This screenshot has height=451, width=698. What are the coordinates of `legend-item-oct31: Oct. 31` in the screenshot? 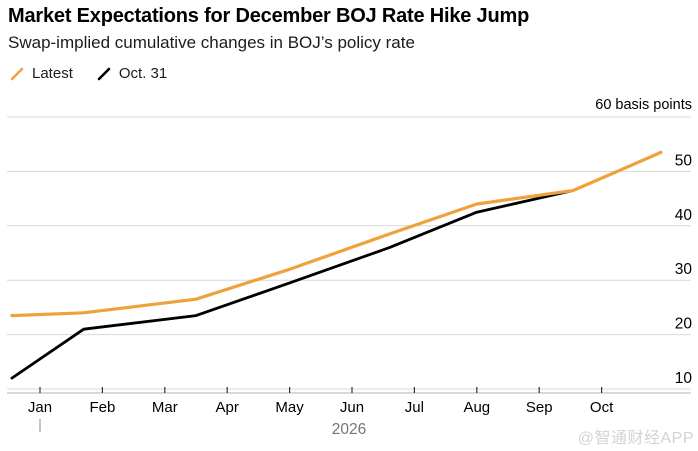 It's located at (132, 73).